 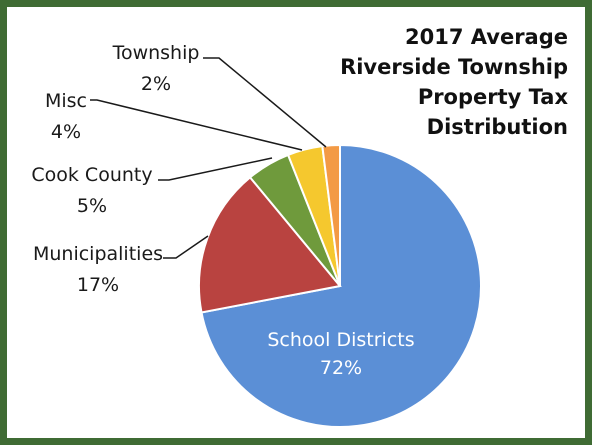 I want to click on chart-title-line-2: Riverside Township, so click(x=454, y=67).